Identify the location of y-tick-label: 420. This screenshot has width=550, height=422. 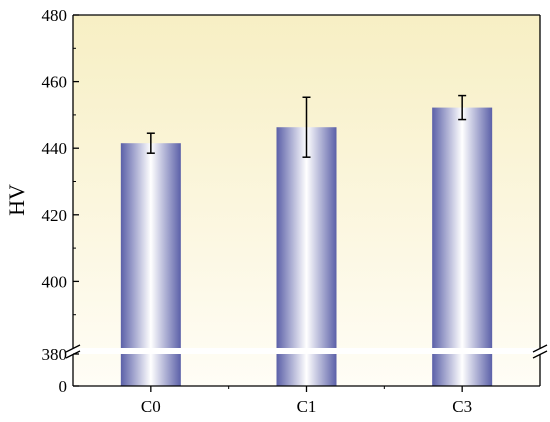
(55, 215).